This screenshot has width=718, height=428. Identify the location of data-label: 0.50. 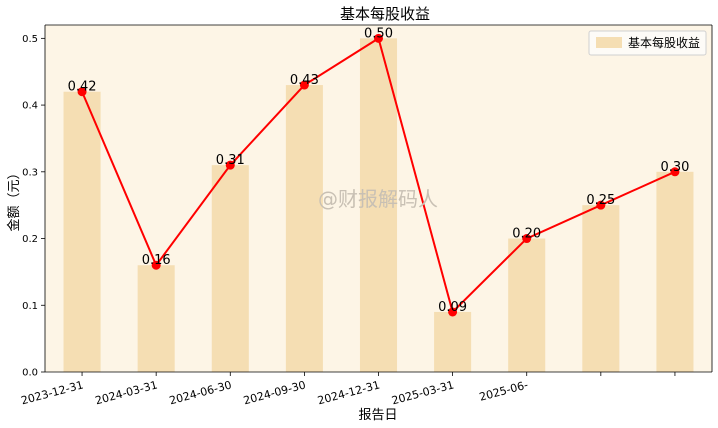
(378, 33).